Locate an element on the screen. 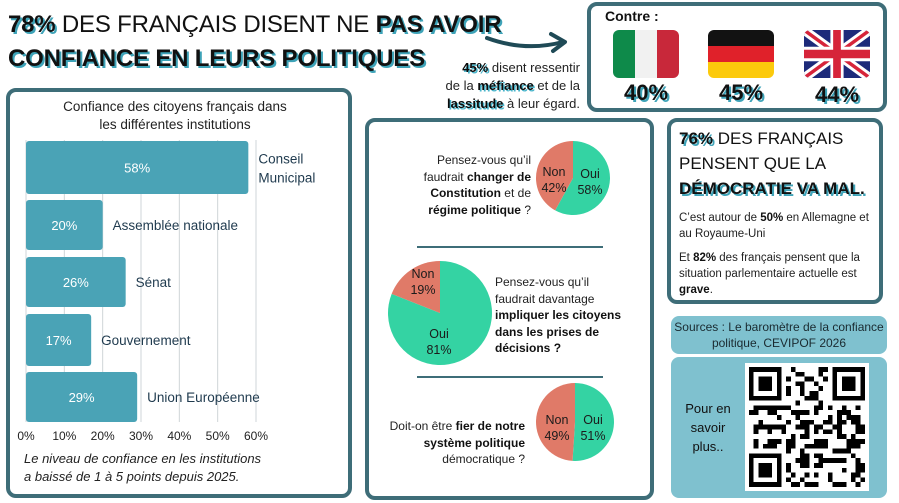 Image resolution: width=899 pixels, height=503 pixels. title-text: DES FRANÇAIS DISENT NE is located at coordinates (215, 24).